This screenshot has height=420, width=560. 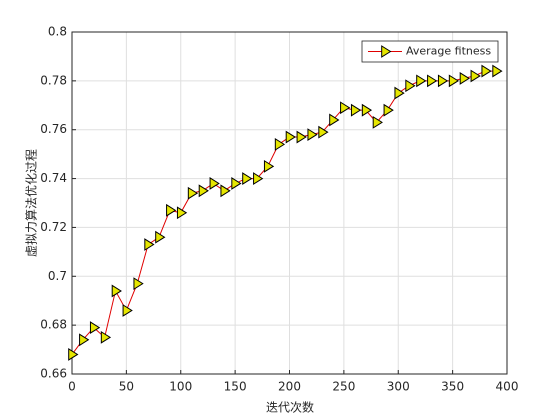 What do you see at coordinates (53, 325) in the screenshot?
I see `y-tick-label: 0.68` at bounding box center [53, 325].